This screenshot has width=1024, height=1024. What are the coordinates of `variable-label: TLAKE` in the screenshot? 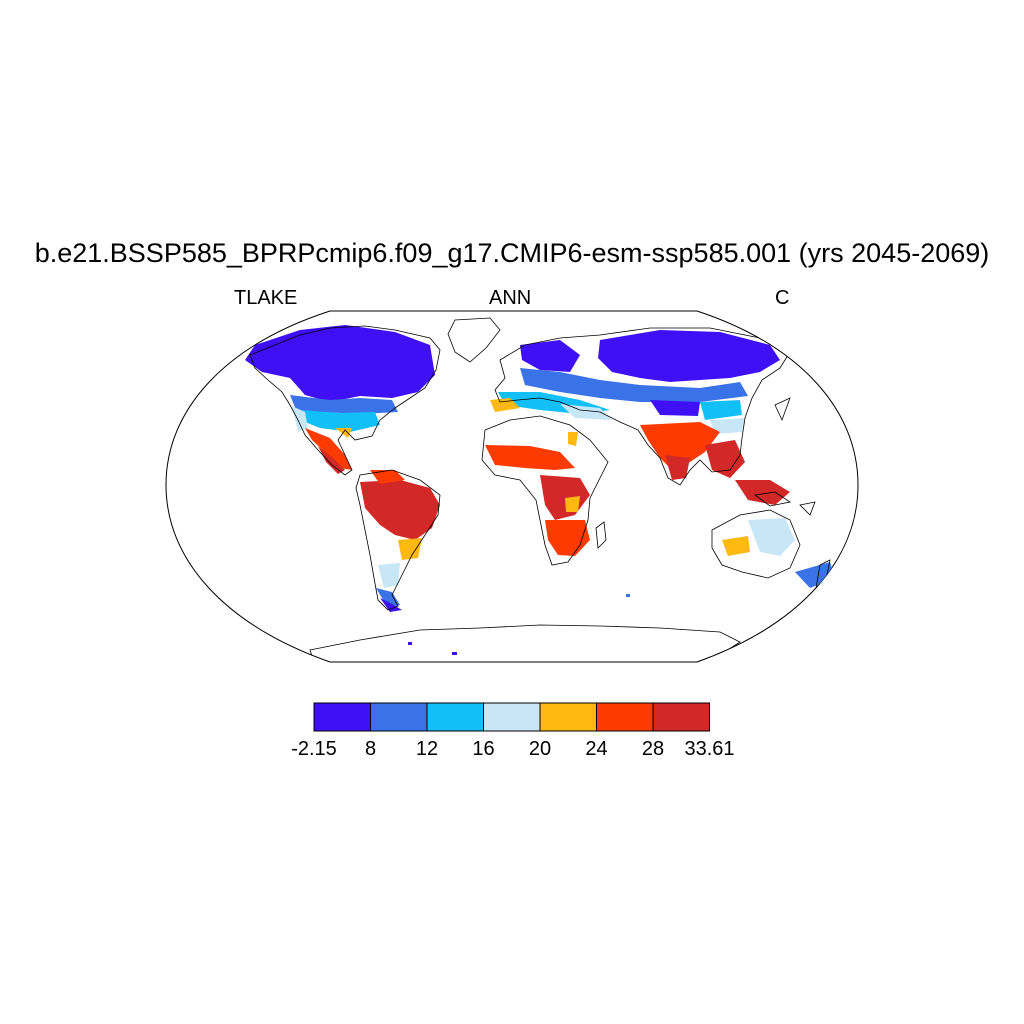 It's located at (266, 298).